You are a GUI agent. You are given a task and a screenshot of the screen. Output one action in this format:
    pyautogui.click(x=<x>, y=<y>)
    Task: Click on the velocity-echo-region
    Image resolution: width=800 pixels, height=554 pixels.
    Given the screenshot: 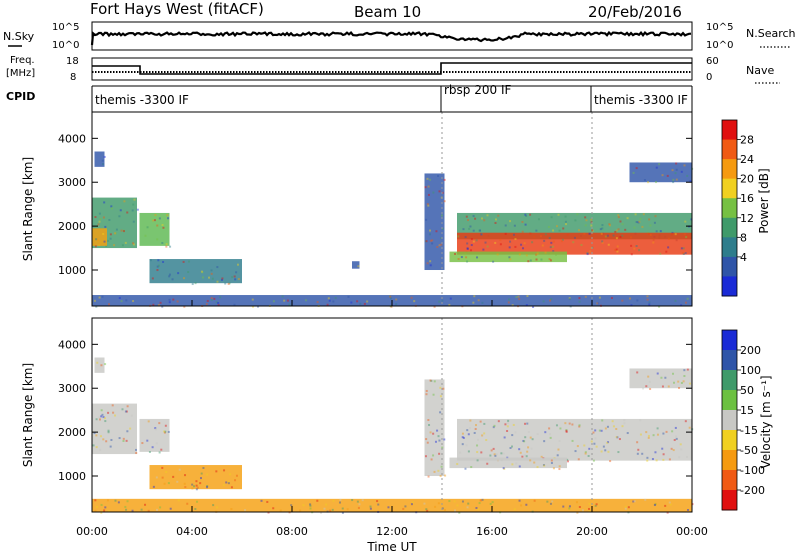 What is the action you would take?
    pyautogui.click(x=154, y=435)
    